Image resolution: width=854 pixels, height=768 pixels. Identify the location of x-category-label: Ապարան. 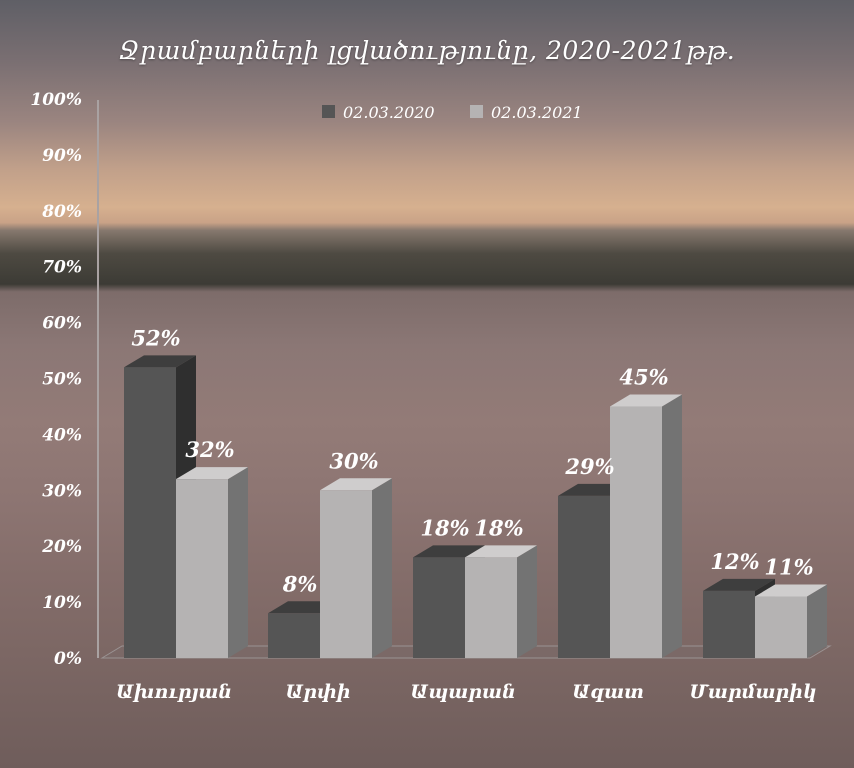
(463, 692).